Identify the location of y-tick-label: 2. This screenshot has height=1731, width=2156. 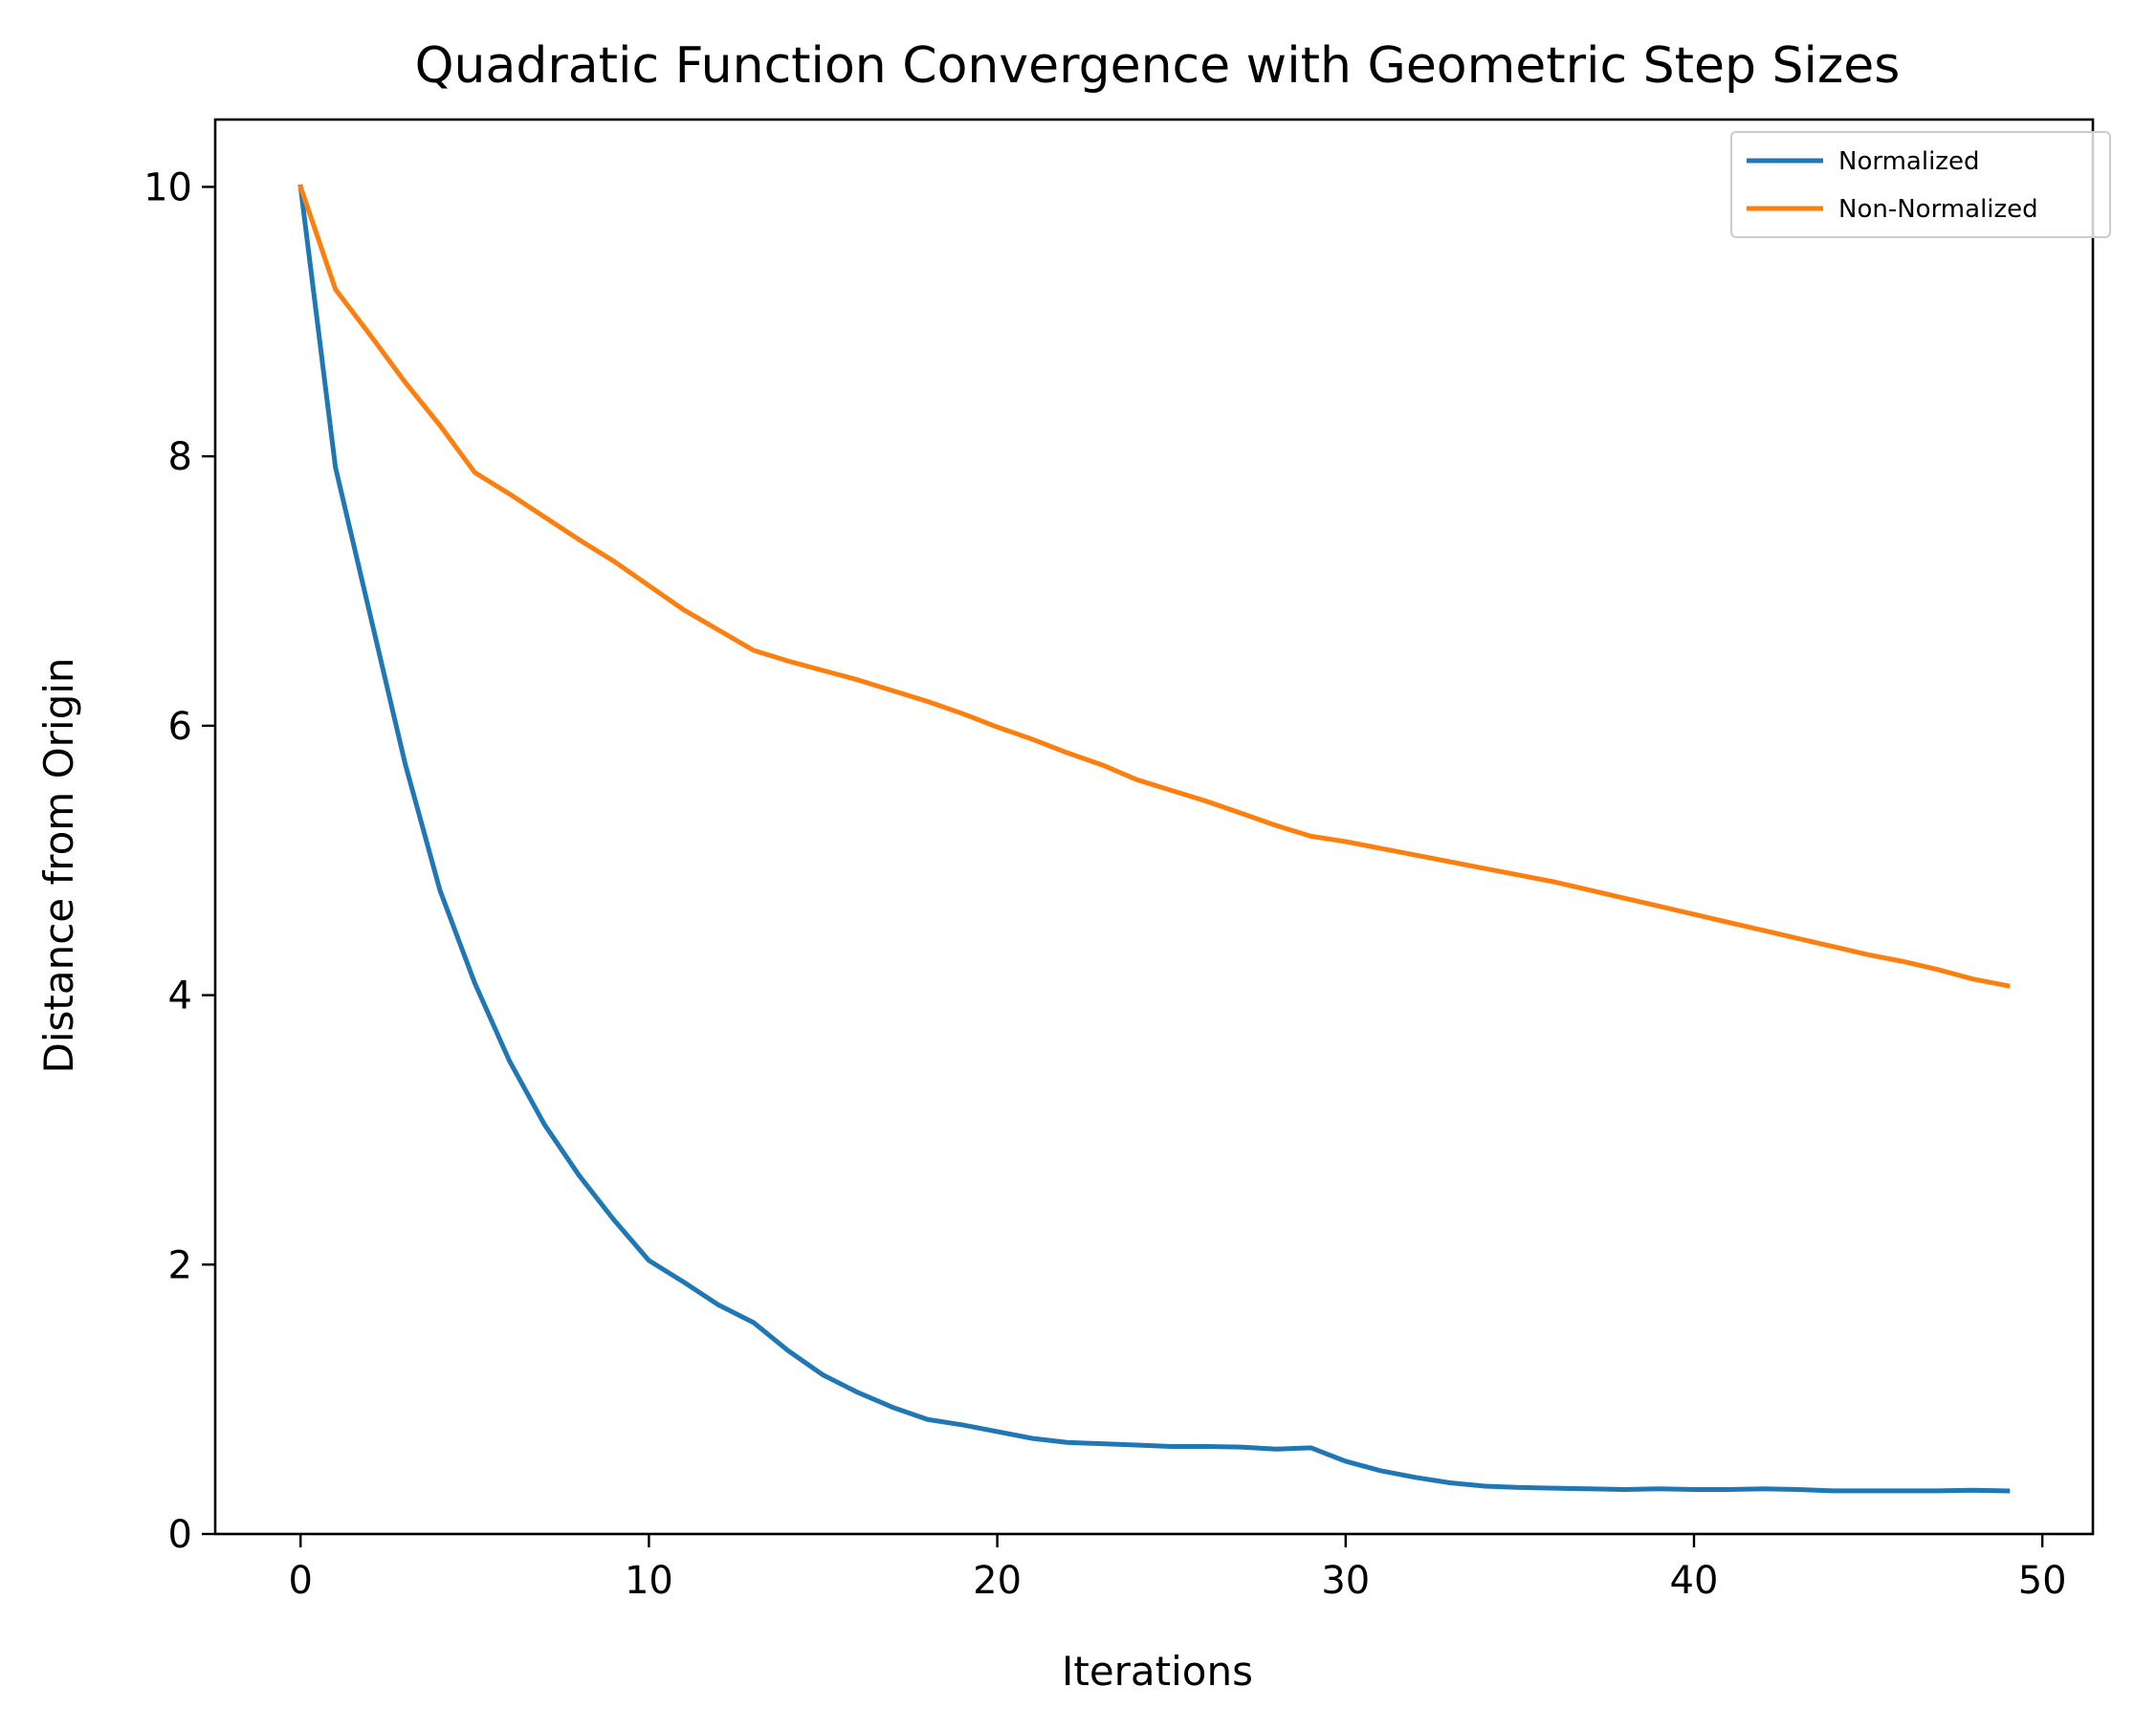
(180, 1265).